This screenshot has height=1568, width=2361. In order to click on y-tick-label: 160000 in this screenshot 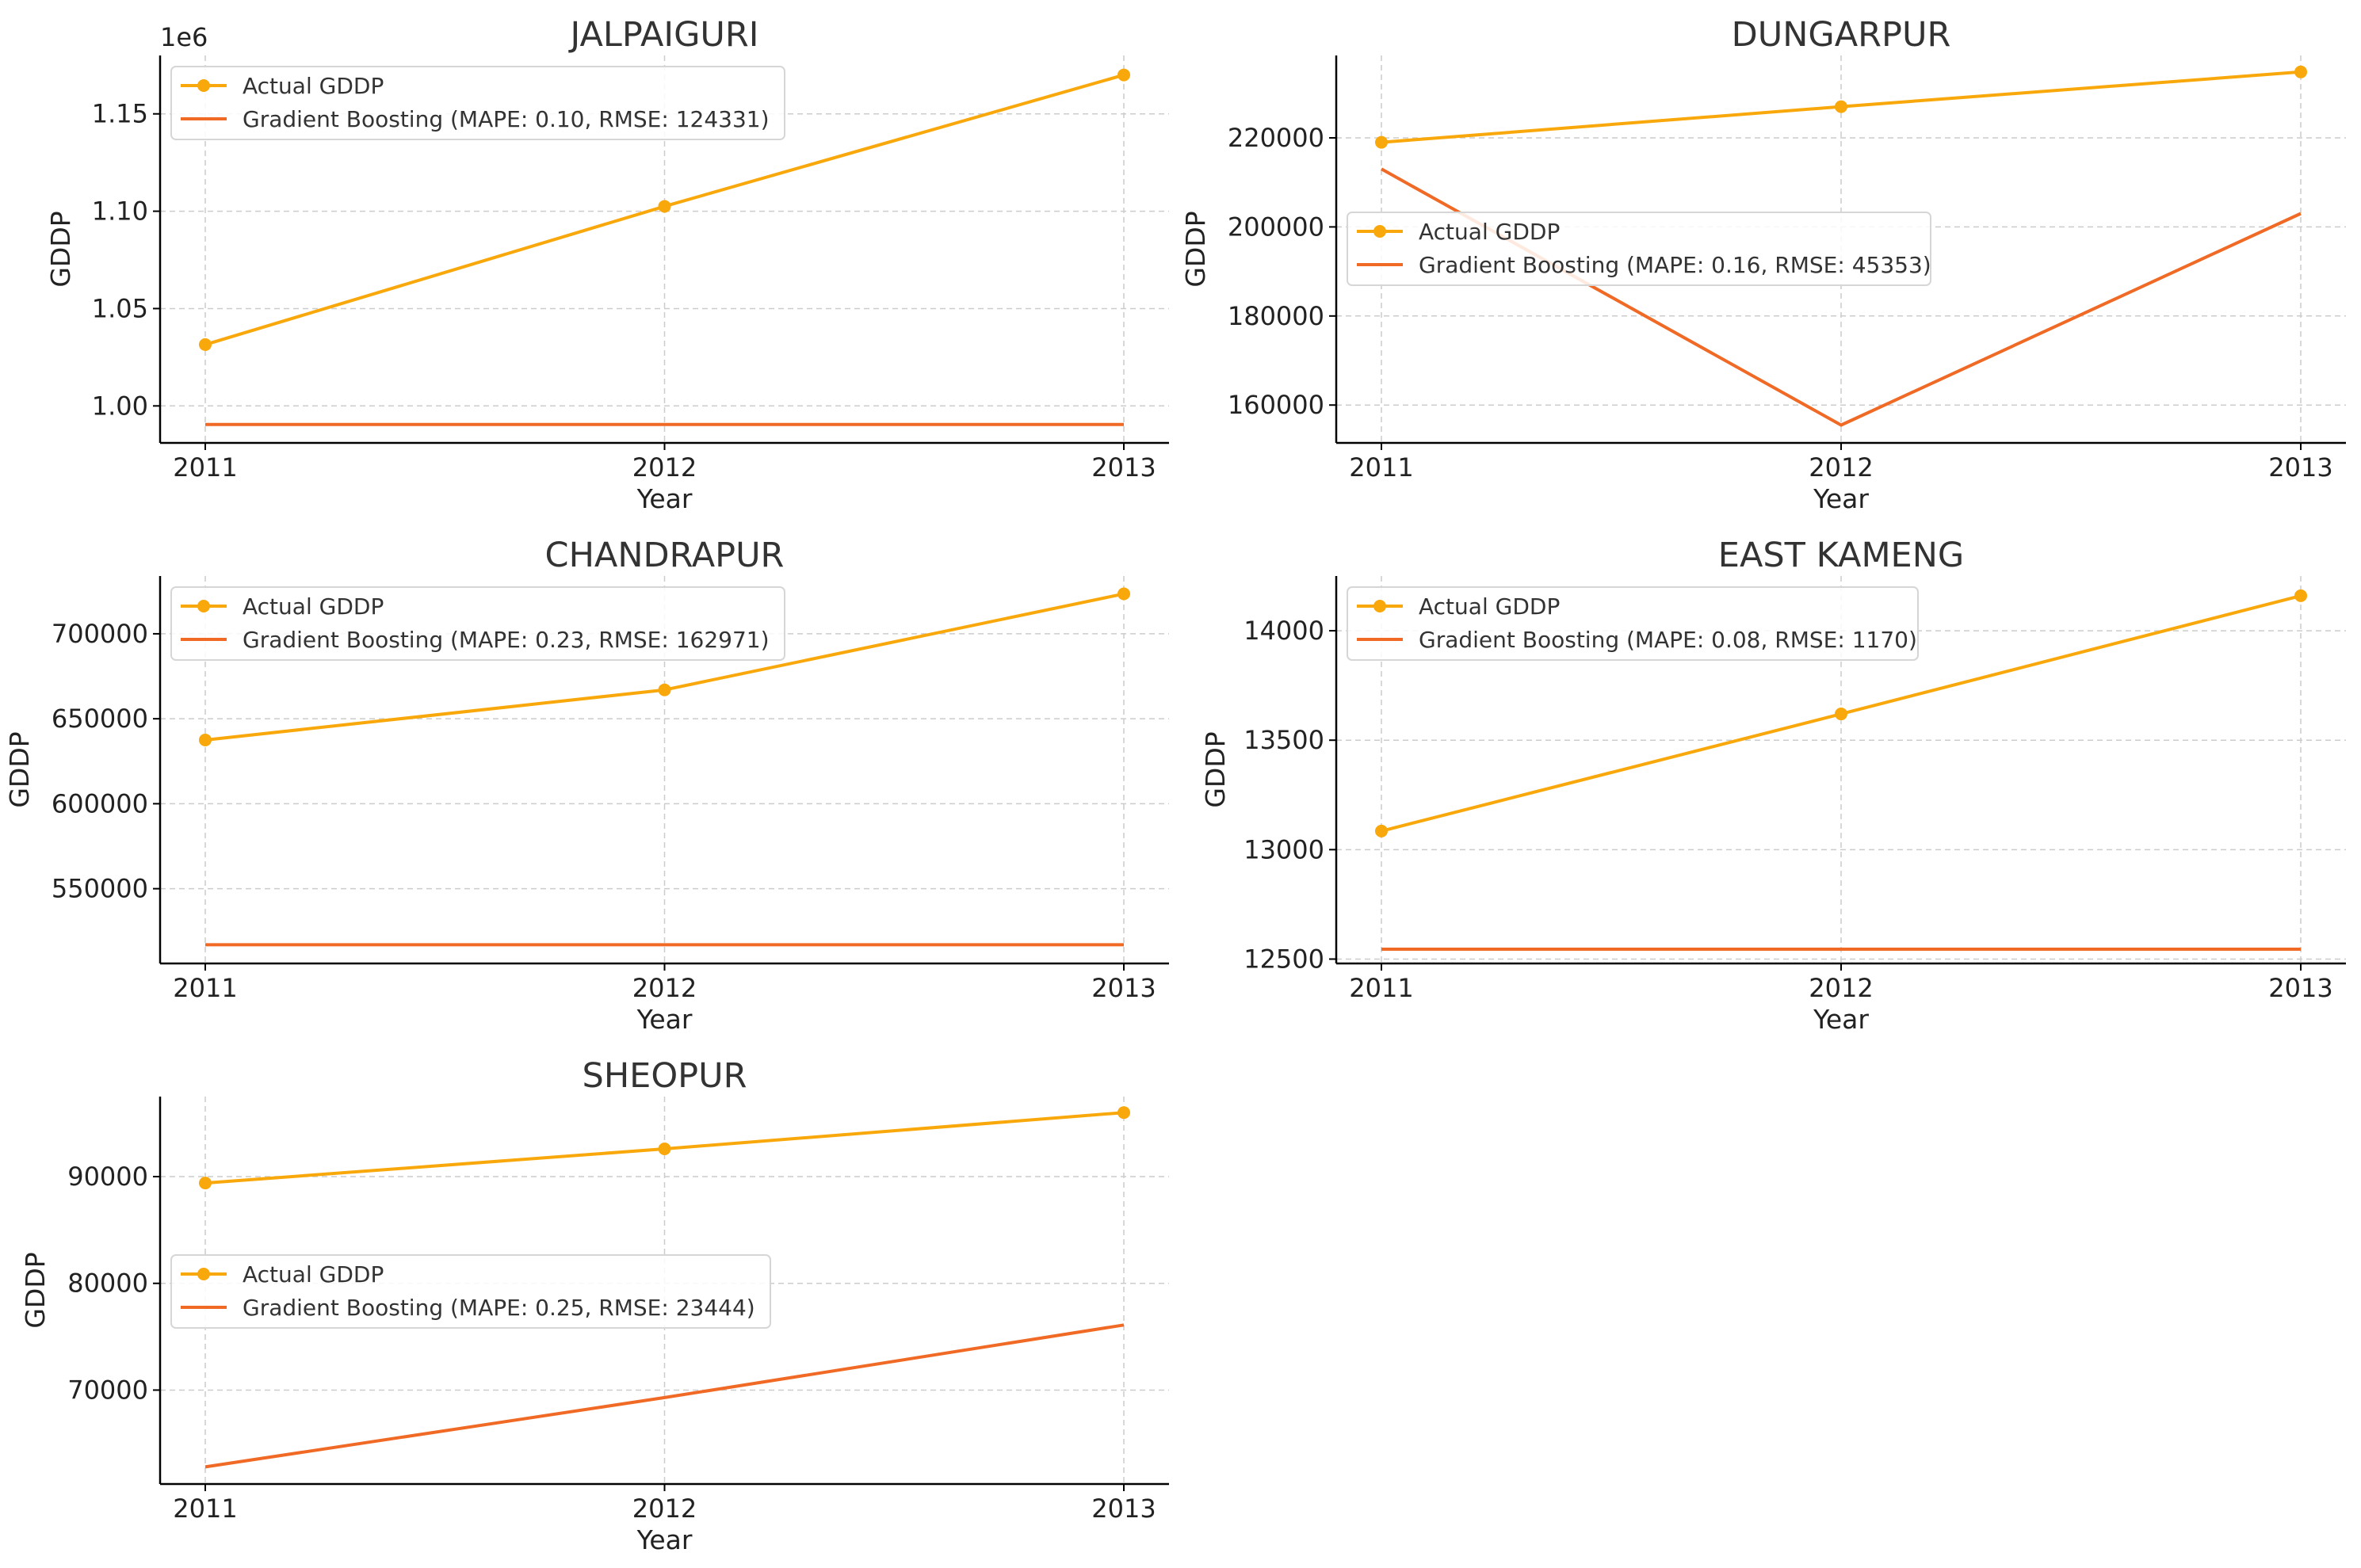, I will do `click(1276, 405)`.